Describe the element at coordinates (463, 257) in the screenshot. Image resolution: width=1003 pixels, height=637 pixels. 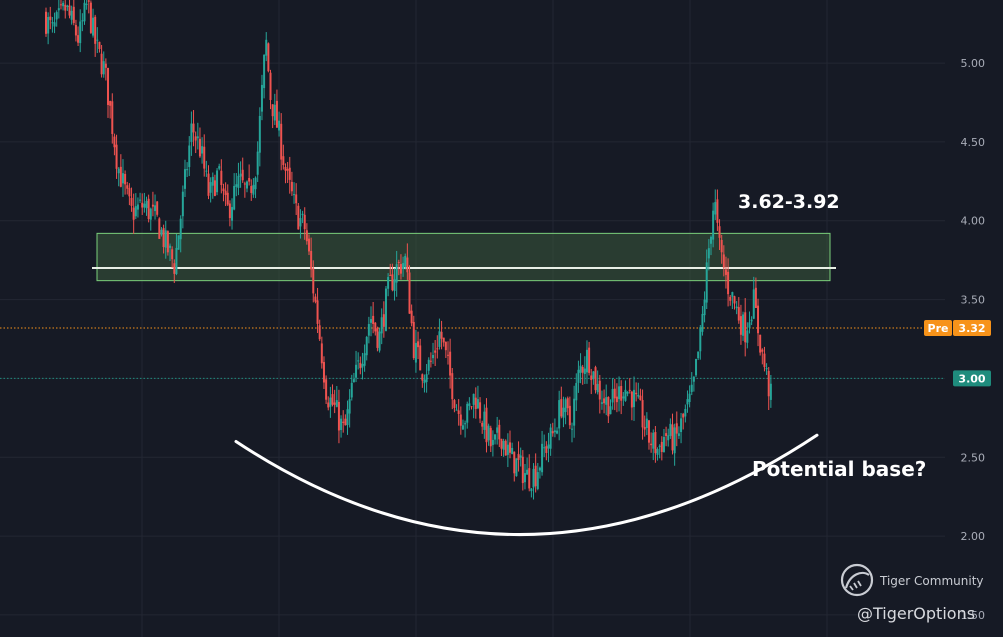
I see `resistance-zone-rect` at that location.